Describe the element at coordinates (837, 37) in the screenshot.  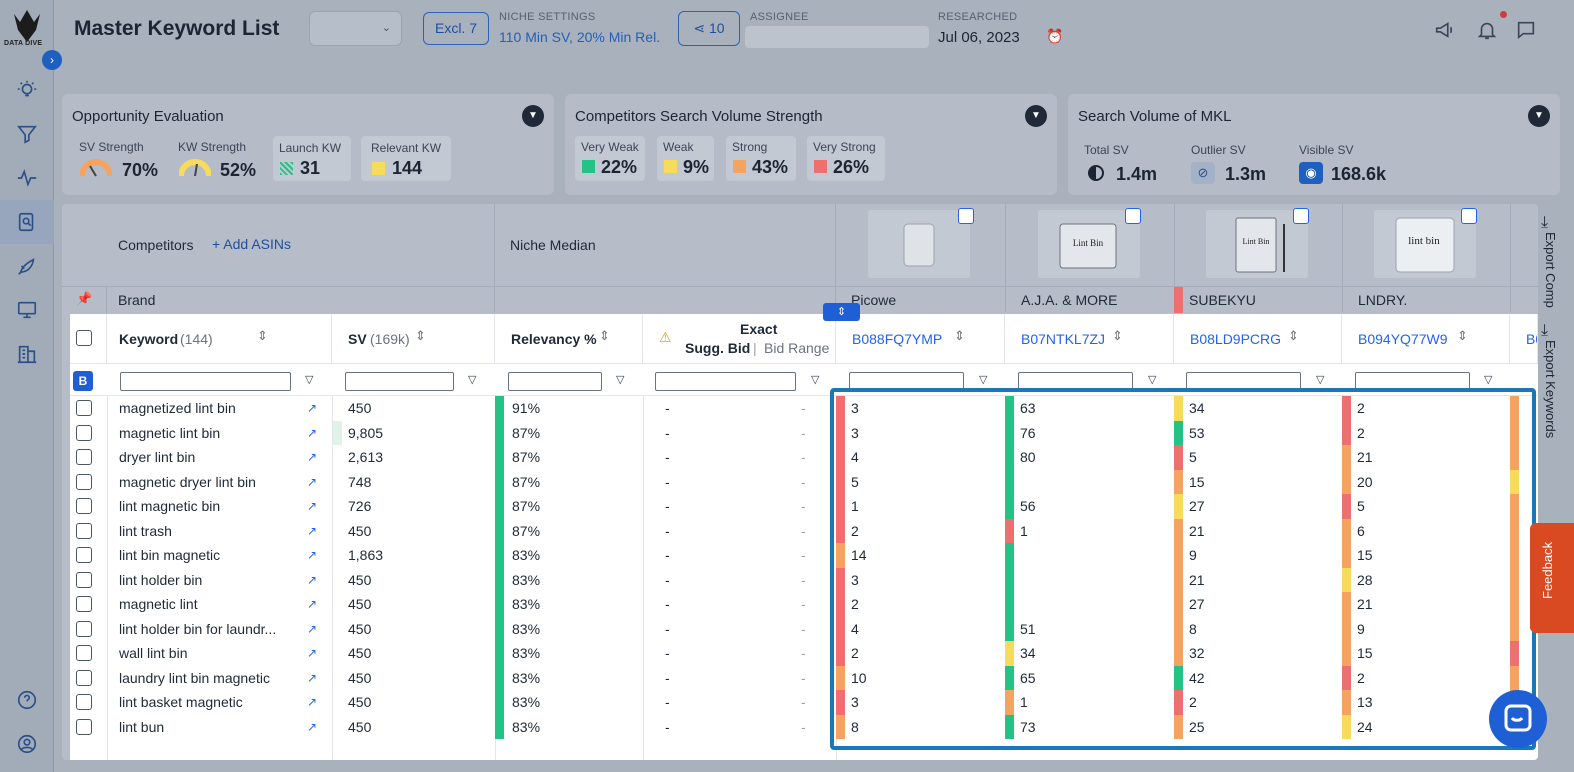
I see `assignee-field` at that location.